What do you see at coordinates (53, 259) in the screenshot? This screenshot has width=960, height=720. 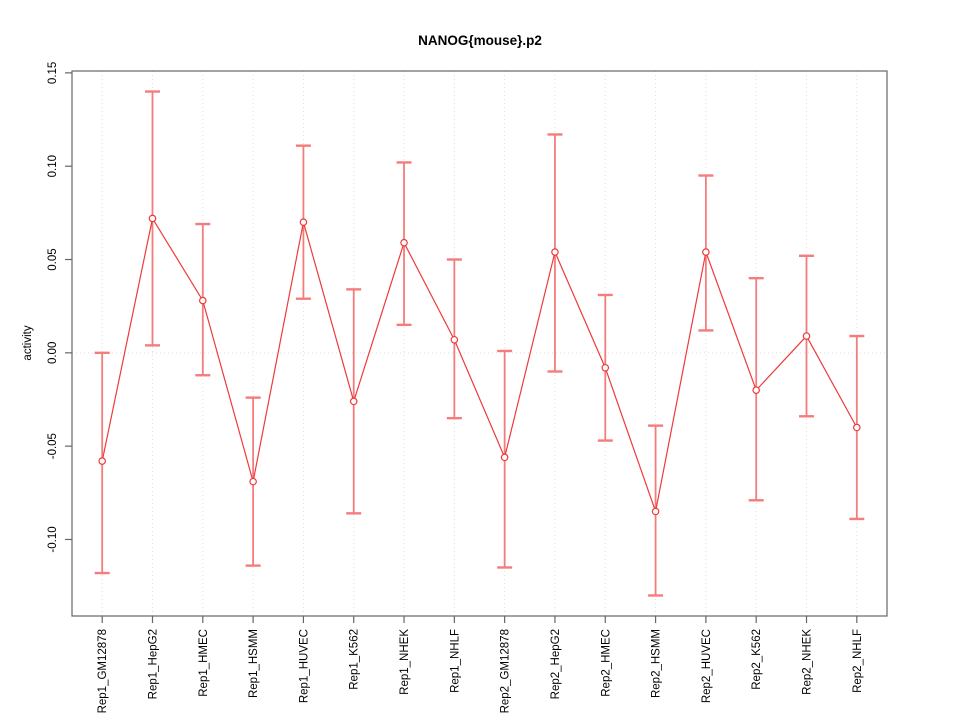 I see `y-tick-label: 0.05` at bounding box center [53, 259].